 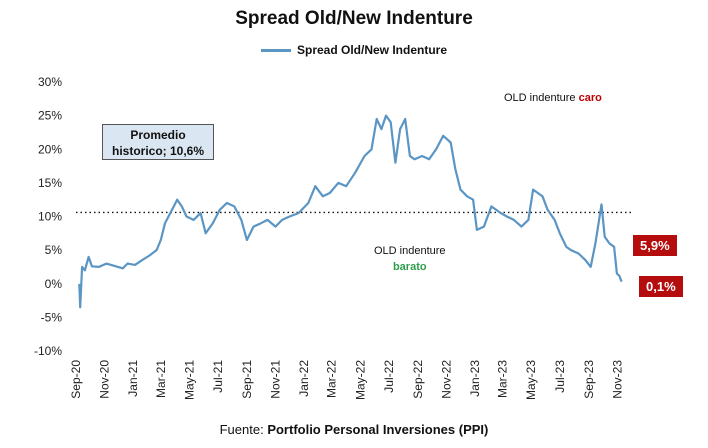 What do you see at coordinates (418, 379) in the screenshot?
I see `x-tick-label: Sep-22` at bounding box center [418, 379].